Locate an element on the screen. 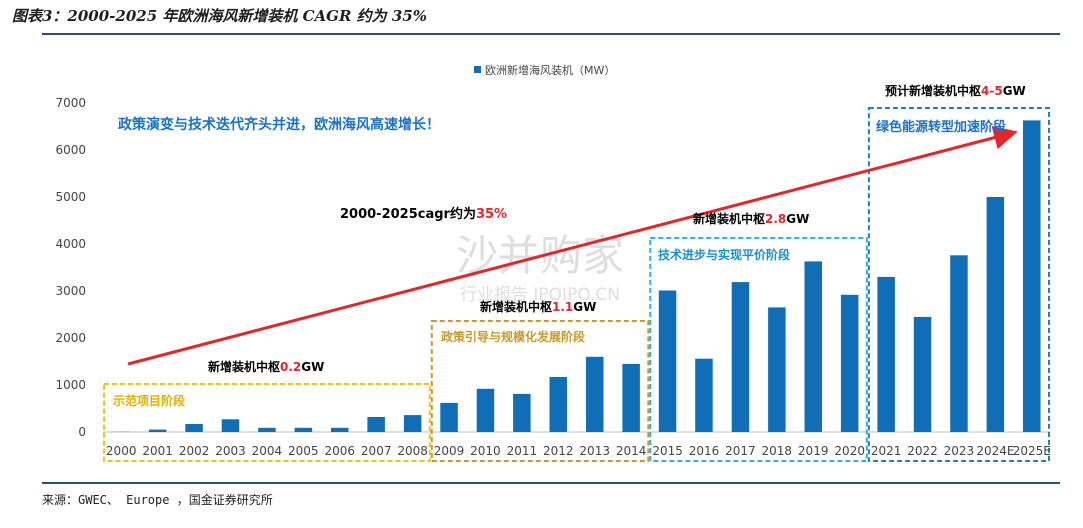 Image resolution: width=1083 pixels, height=528 pixels. y-tick-label: 0 is located at coordinates (82, 432).